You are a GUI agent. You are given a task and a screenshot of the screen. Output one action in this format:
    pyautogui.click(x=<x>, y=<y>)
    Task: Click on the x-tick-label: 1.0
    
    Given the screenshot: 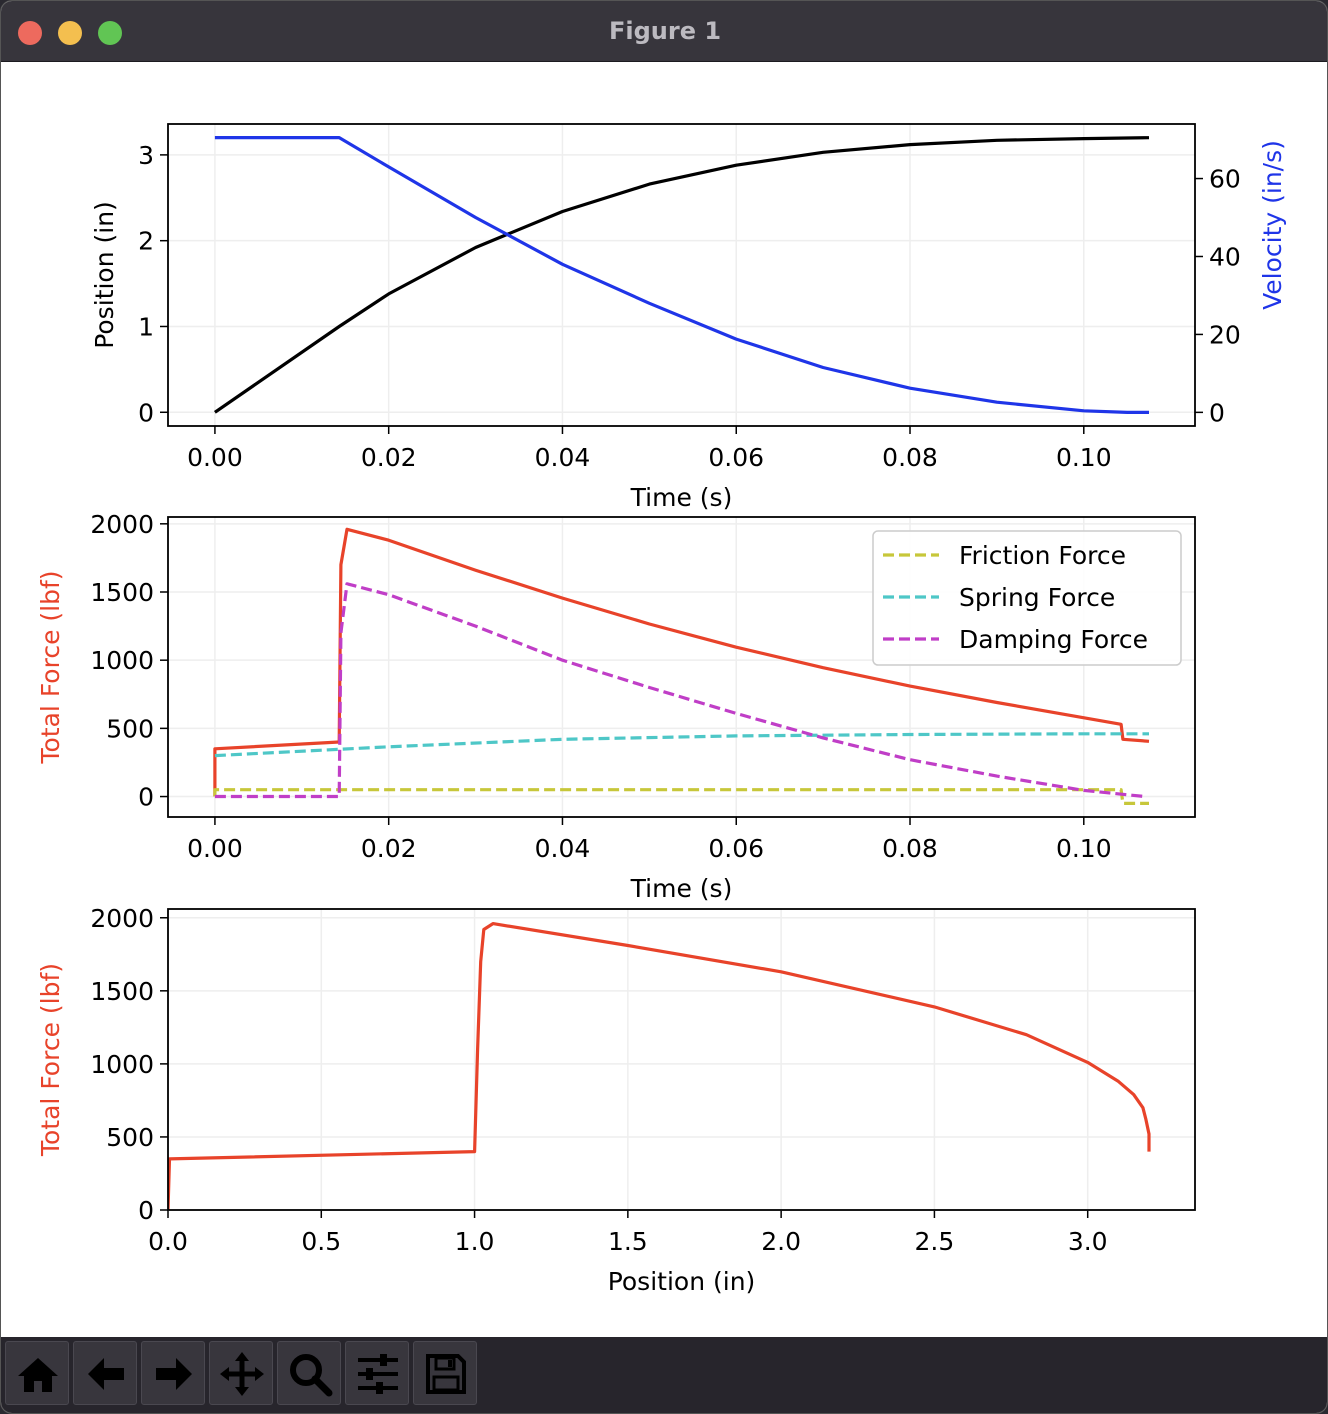 What is the action you would take?
    pyautogui.click(x=475, y=1241)
    